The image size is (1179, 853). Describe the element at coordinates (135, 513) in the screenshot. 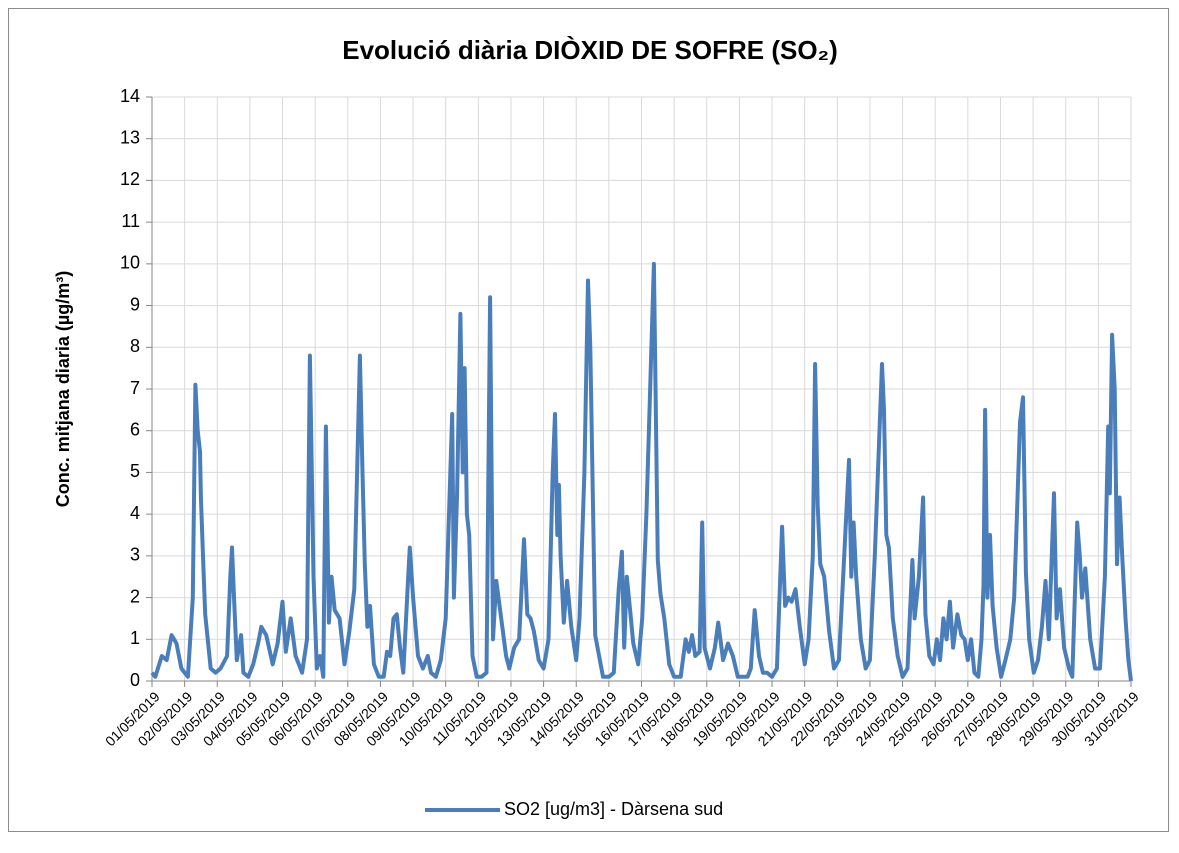

I see `y-tick-label: 4` at that location.